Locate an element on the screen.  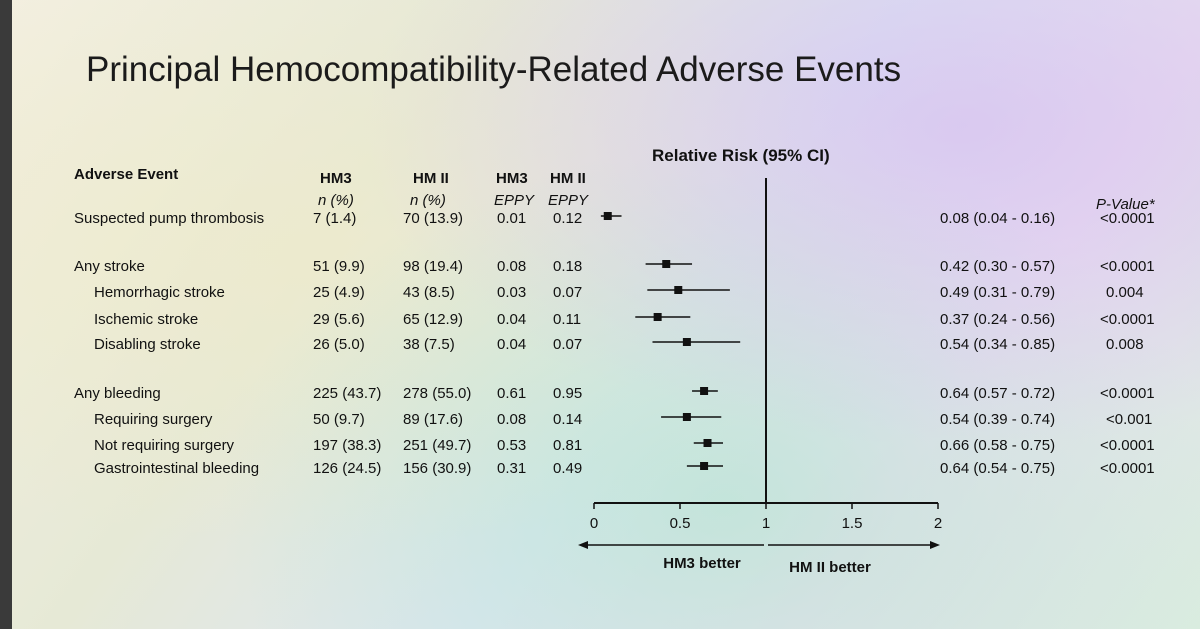
col-header-hm3-n-sub: n (%) is located at coordinates (336, 200).